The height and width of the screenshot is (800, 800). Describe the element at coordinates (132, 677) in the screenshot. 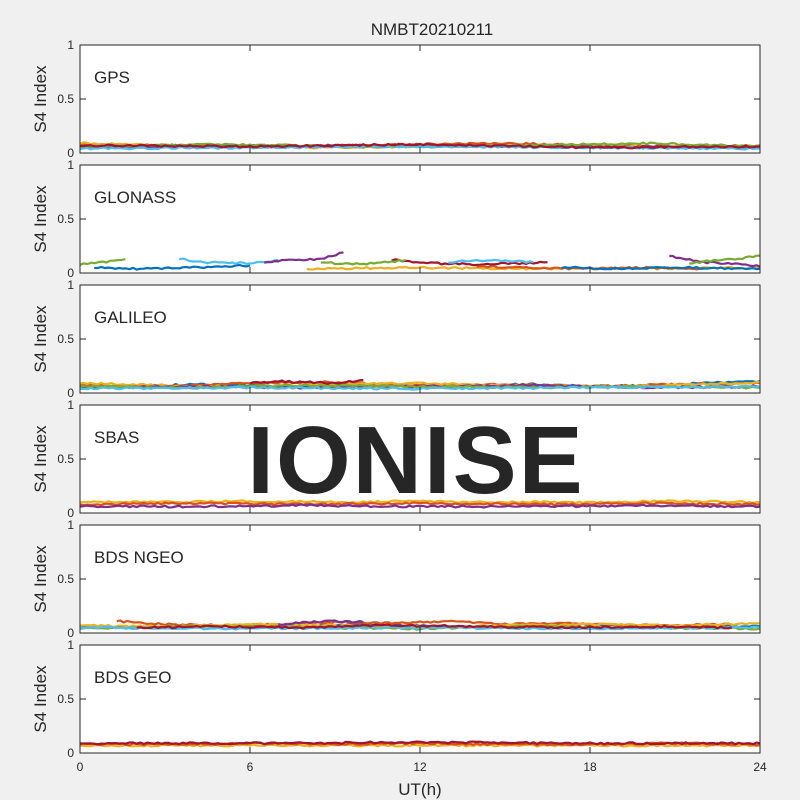

I see `panel-label: BDS GEO` at that location.